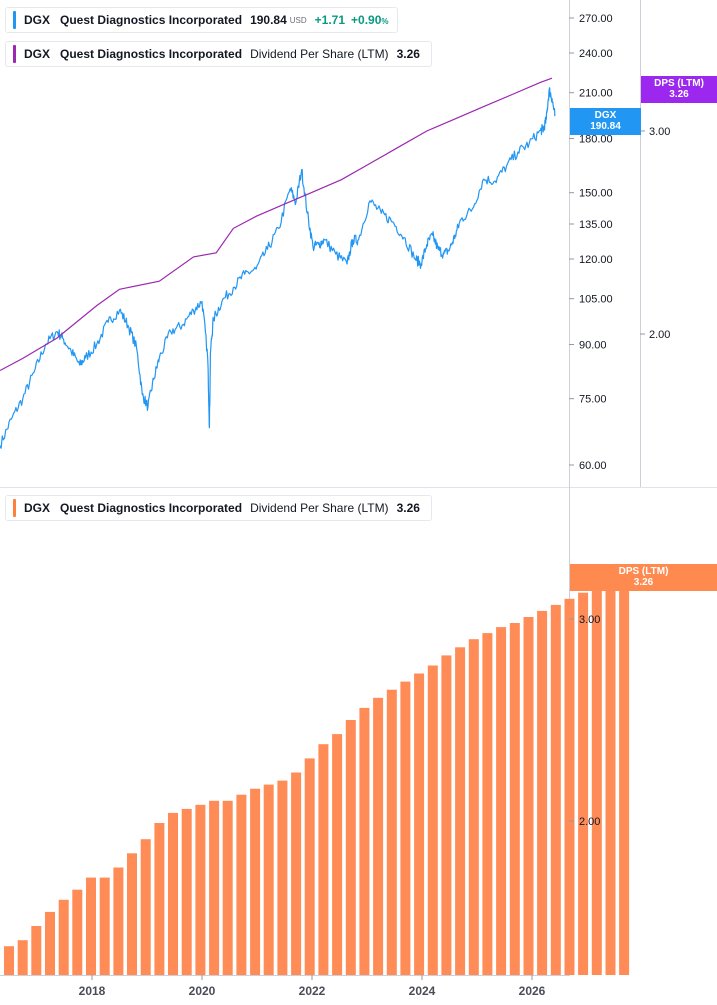 The height and width of the screenshot is (1005, 717). Describe the element at coordinates (593, 466) in the screenshot. I see `price-tick-label: 60.00` at that location.